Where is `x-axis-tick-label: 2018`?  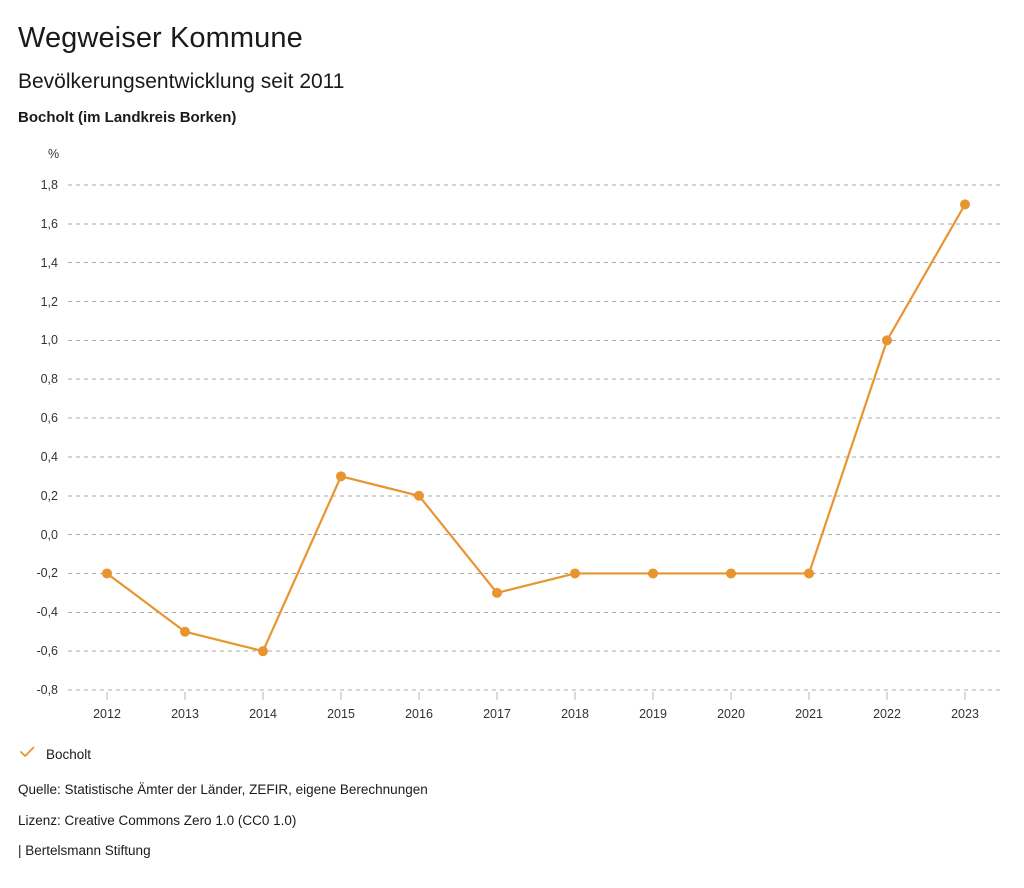 x-axis-tick-label: 2018 is located at coordinates (575, 714).